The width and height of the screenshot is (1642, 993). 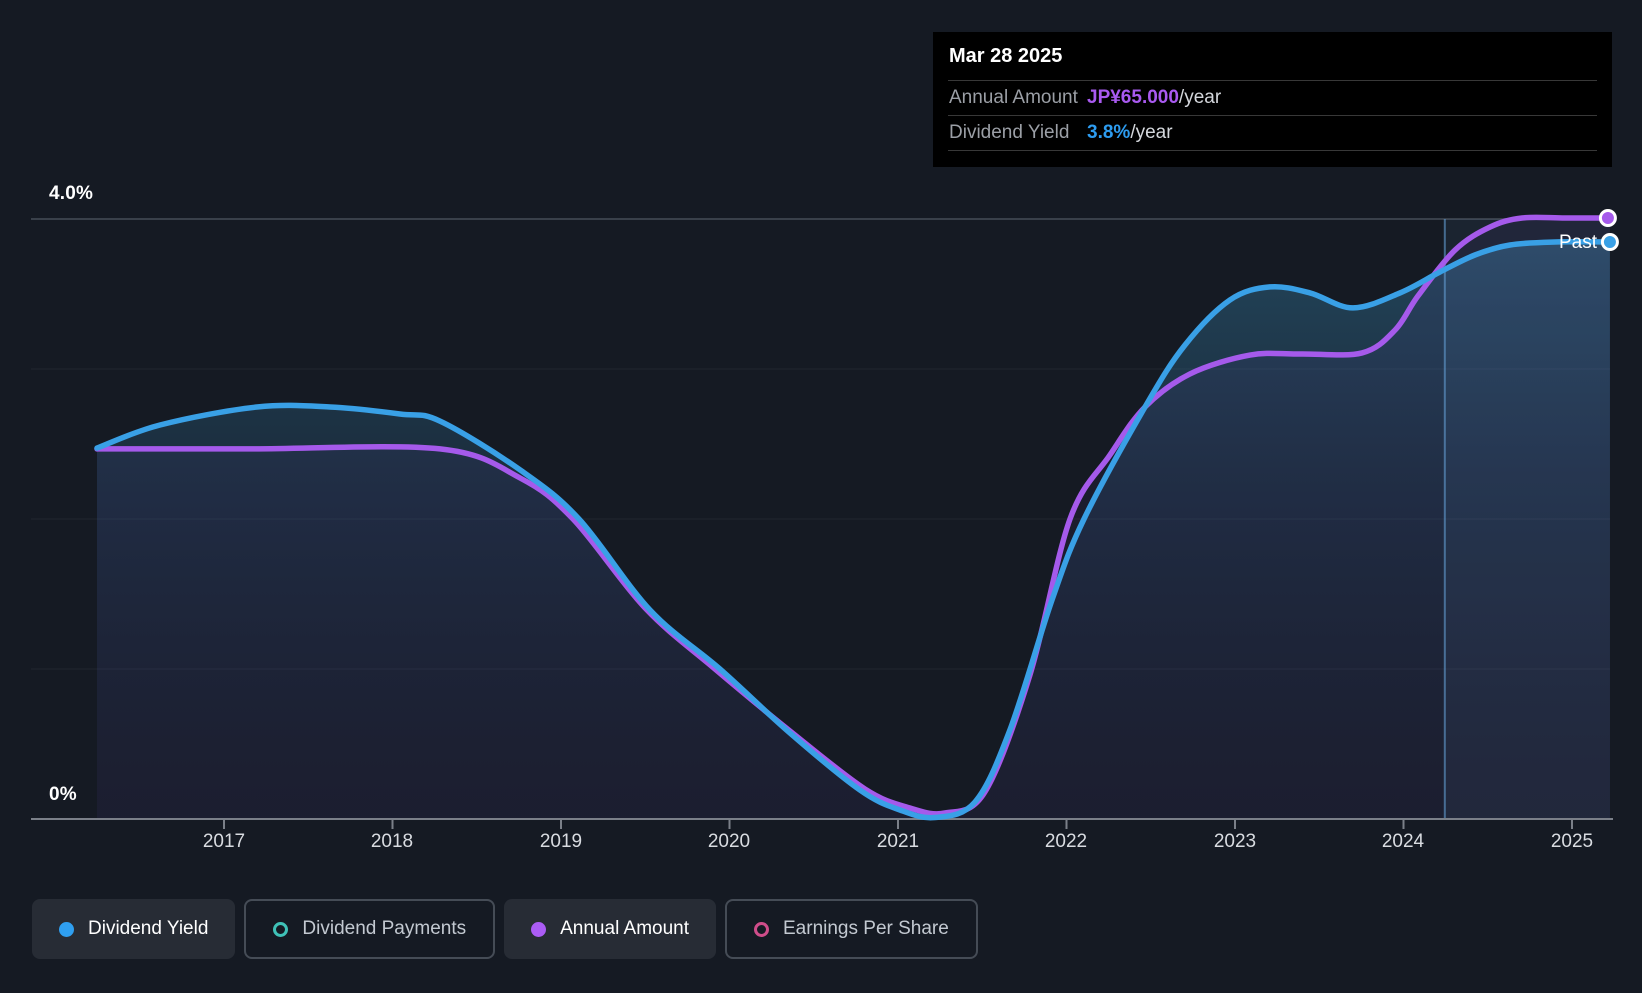 I want to click on tooltip-row-dividend-yield: Dividend Yield 3.8%/year, so click(x=1272, y=133).